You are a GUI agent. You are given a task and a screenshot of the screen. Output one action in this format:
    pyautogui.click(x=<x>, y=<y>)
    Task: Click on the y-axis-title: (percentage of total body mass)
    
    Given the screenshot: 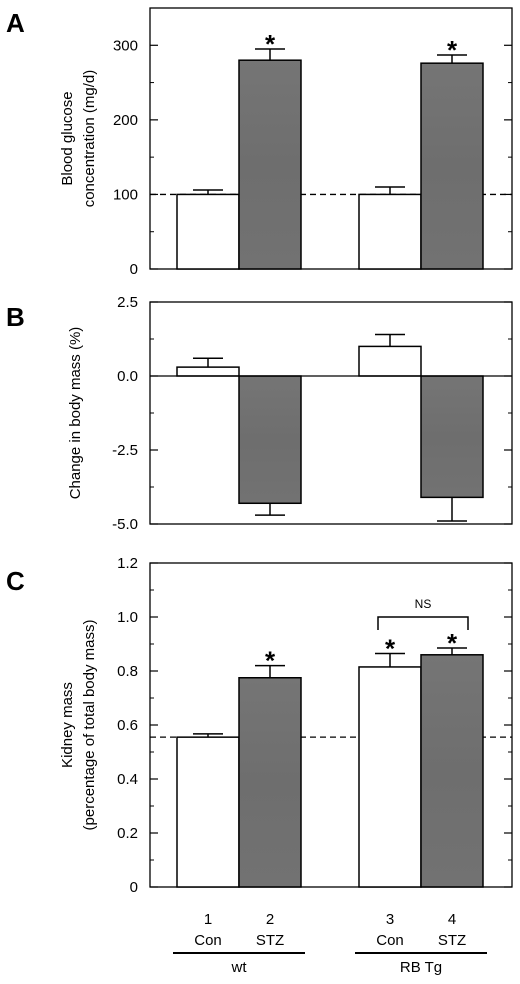 What is the action you would take?
    pyautogui.click(x=89, y=725)
    